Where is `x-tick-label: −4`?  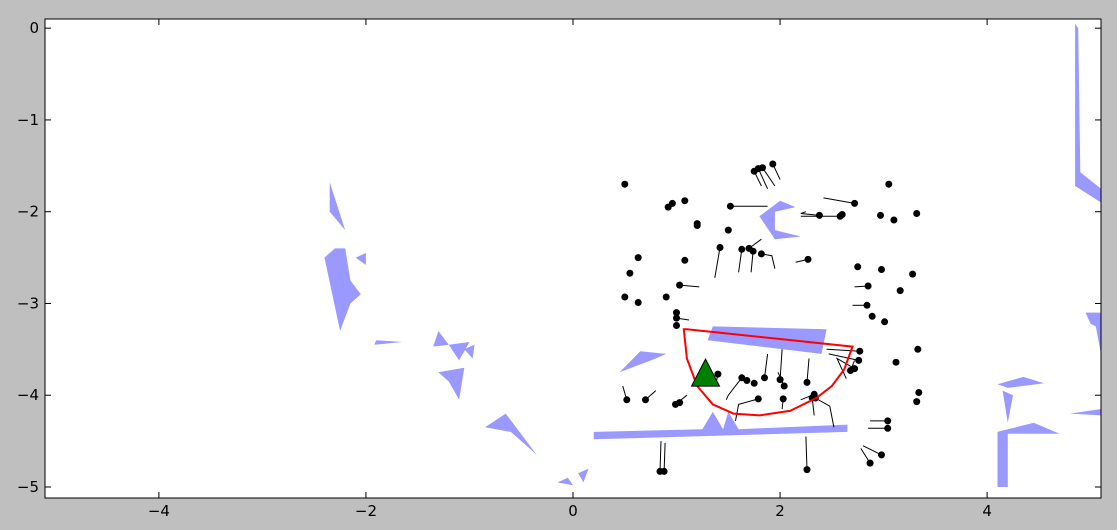 x-tick-label: −4 is located at coordinates (159, 511).